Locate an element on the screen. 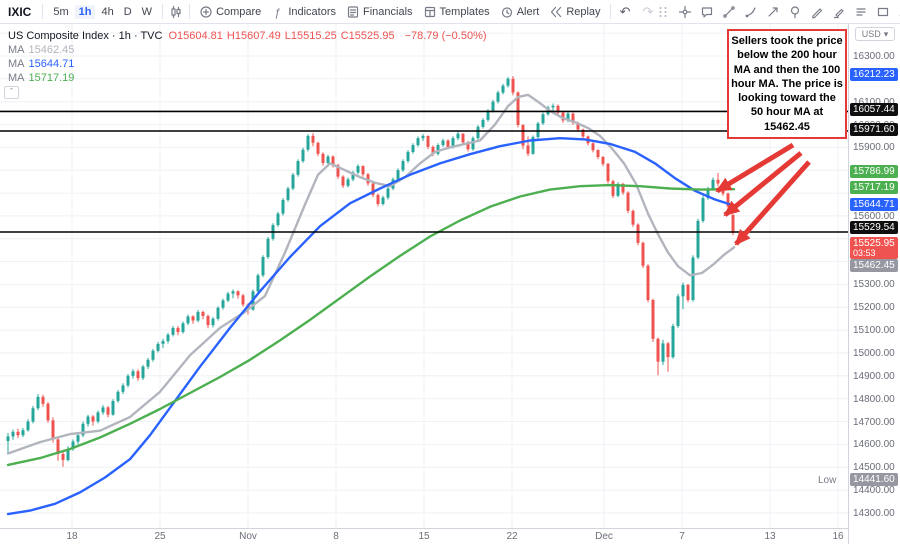 This screenshot has height=544, width=900. price-tick-label: 15900.00 is located at coordinates (874, 147).